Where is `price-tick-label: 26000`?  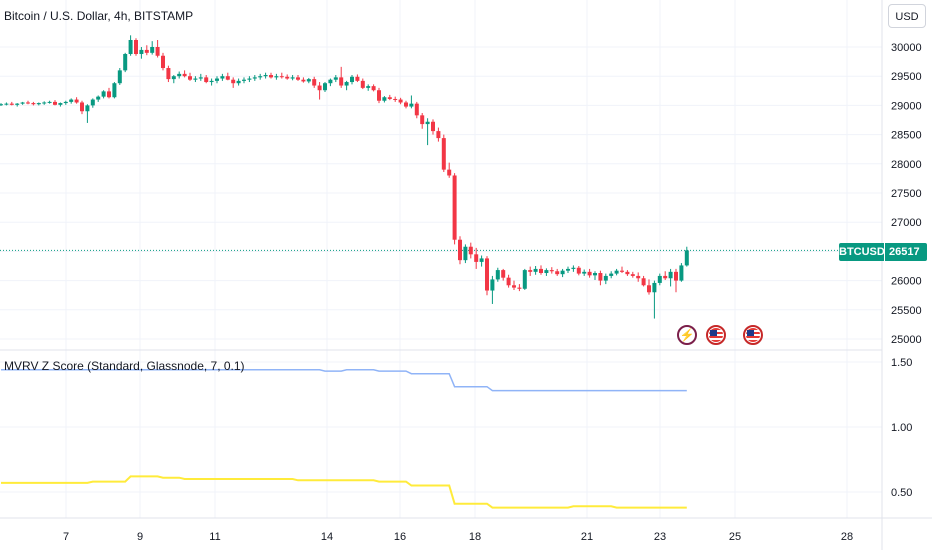 price-tick-label: 26000 is located at coordinates (906, 282).